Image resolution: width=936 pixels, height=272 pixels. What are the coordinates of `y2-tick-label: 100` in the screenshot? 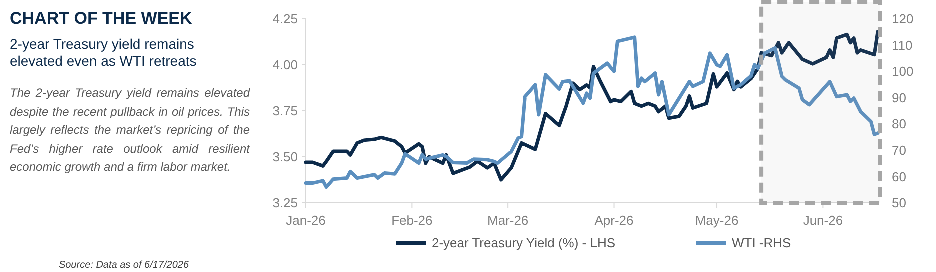 It's located at (903, 72).